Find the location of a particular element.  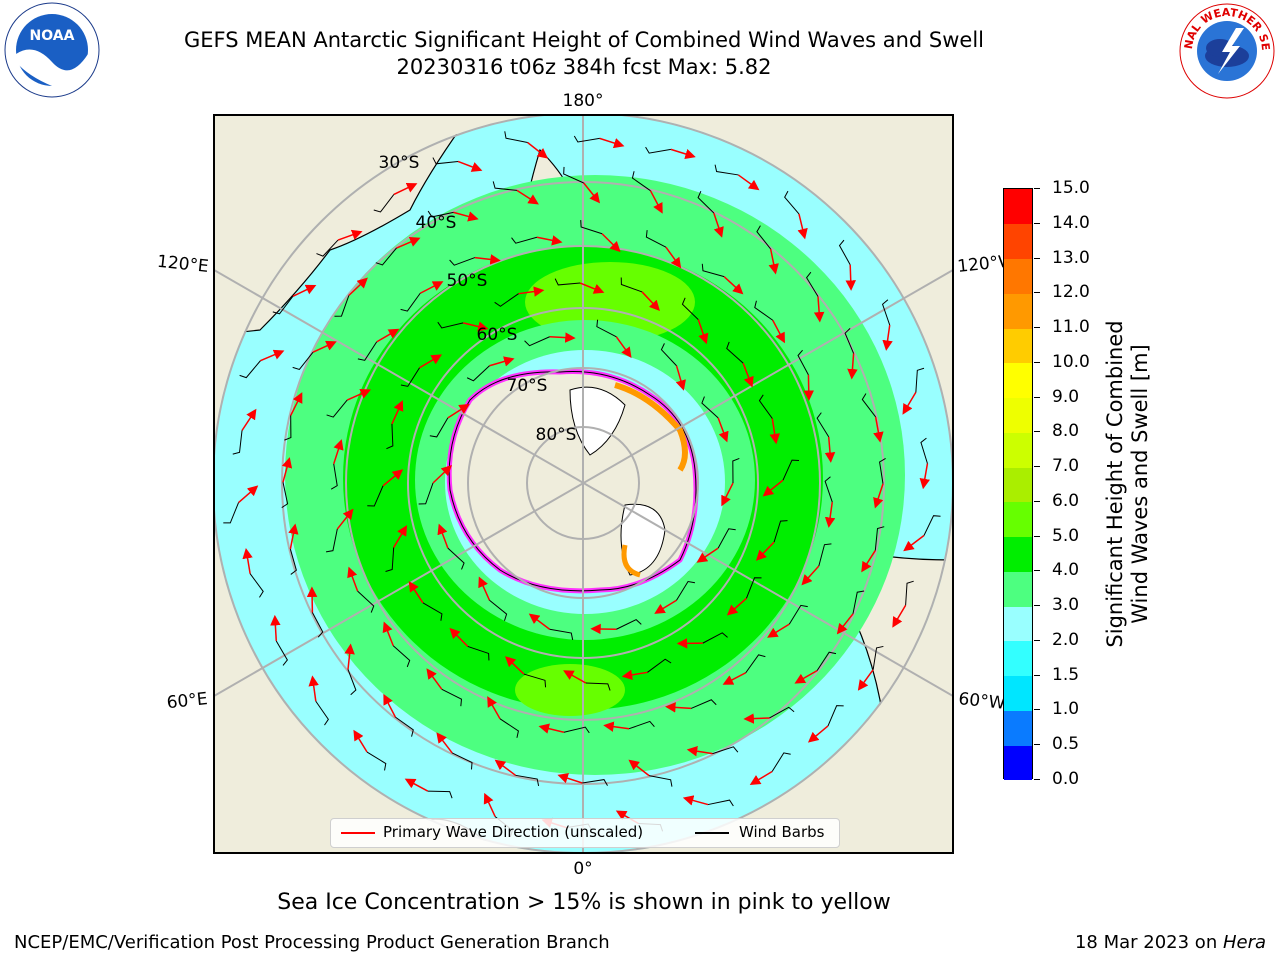

colorbar-tick-label: 11.0 is located at coordinates (1071, 327).